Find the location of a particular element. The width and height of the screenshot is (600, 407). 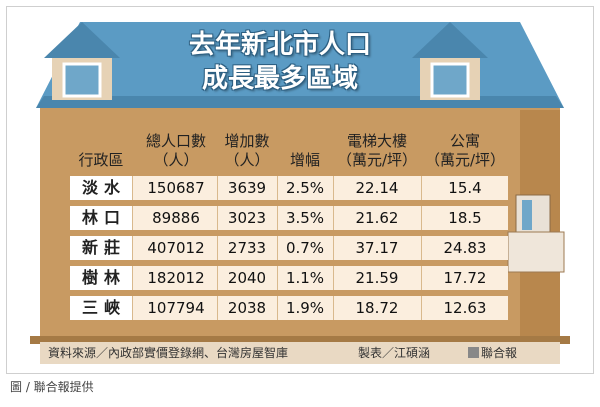

apartment-price-value: 24.83 is located at coordinates (465, 248).